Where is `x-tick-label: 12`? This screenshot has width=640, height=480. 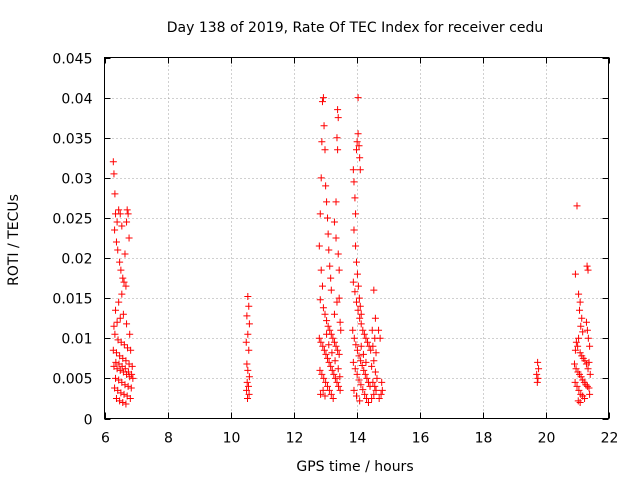
x-tick-label: 12 is located at coordinates (295, 439).